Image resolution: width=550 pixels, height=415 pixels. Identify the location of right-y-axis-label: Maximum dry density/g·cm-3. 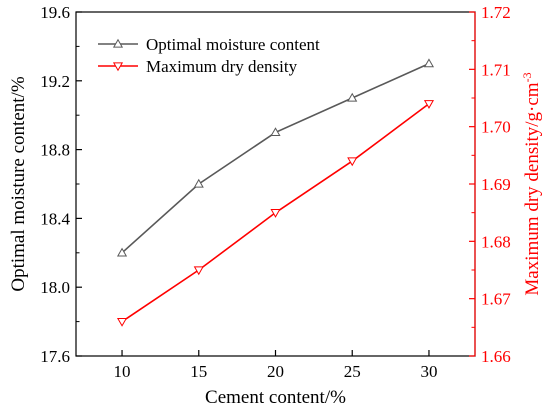
(531, 183).